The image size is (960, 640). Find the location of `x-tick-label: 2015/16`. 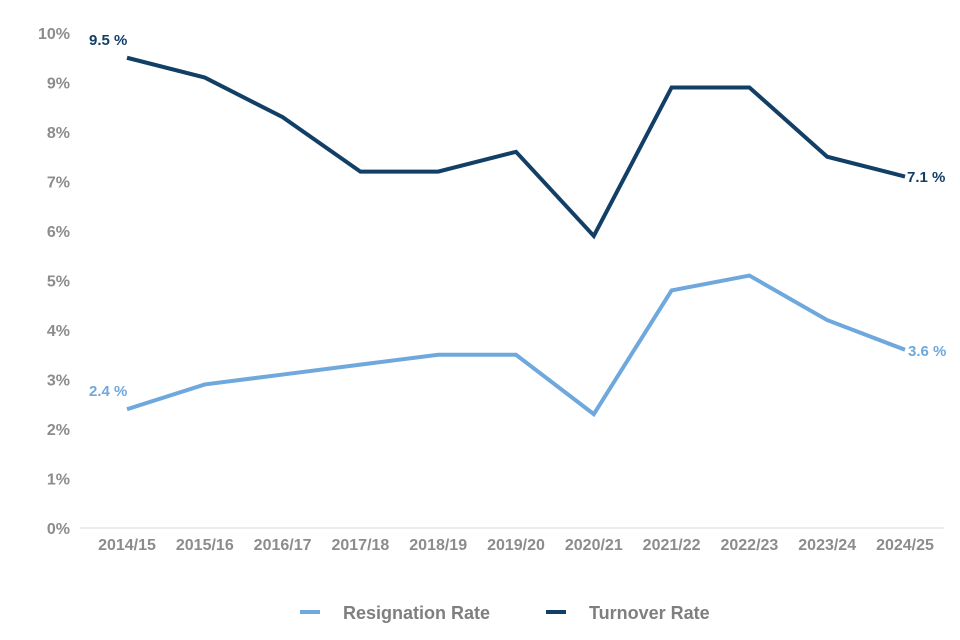

x-tick-label: 2015/16 is located at coordinates (205, 545).